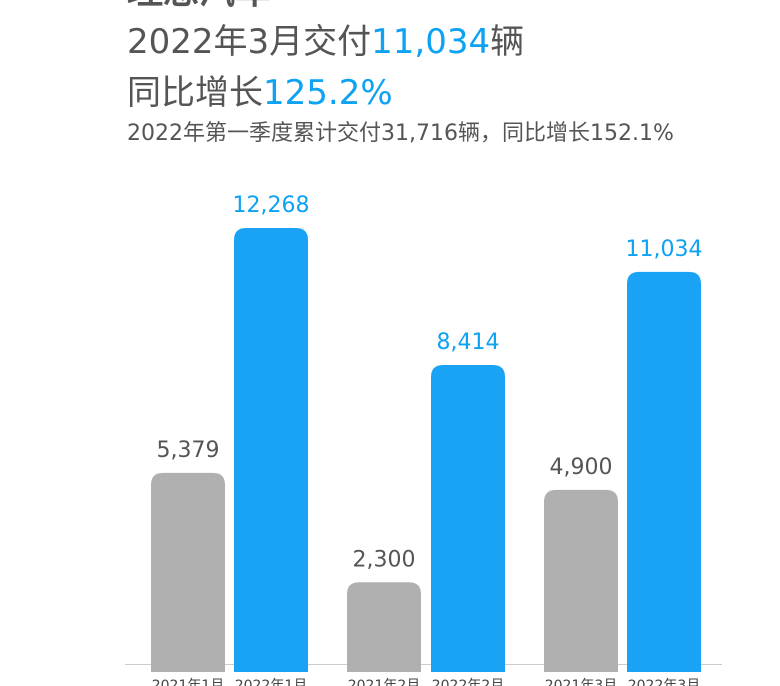  What do you see at coordinates (328, 93) in the screenshot?
I see `headline-growth-value: 125.2%` at bounding box center [328, 93].